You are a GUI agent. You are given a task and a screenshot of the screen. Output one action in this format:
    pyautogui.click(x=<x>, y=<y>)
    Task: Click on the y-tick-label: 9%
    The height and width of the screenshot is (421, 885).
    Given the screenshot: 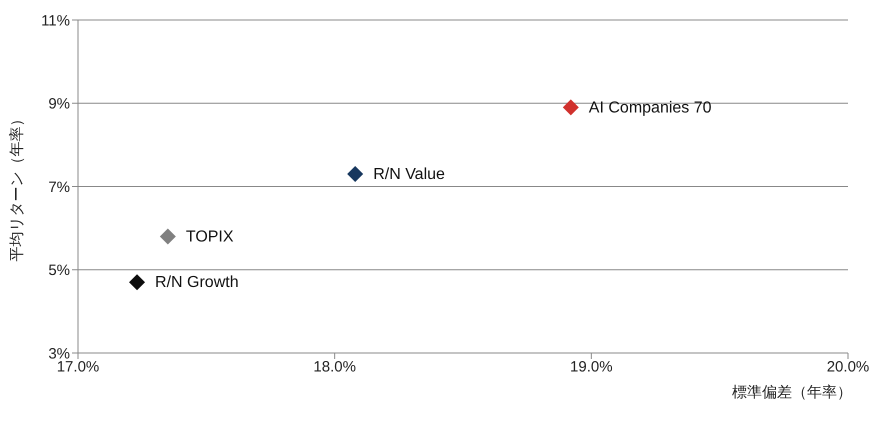 What is the action you would take?
    pyautogui.click(x=59, y=104)
    